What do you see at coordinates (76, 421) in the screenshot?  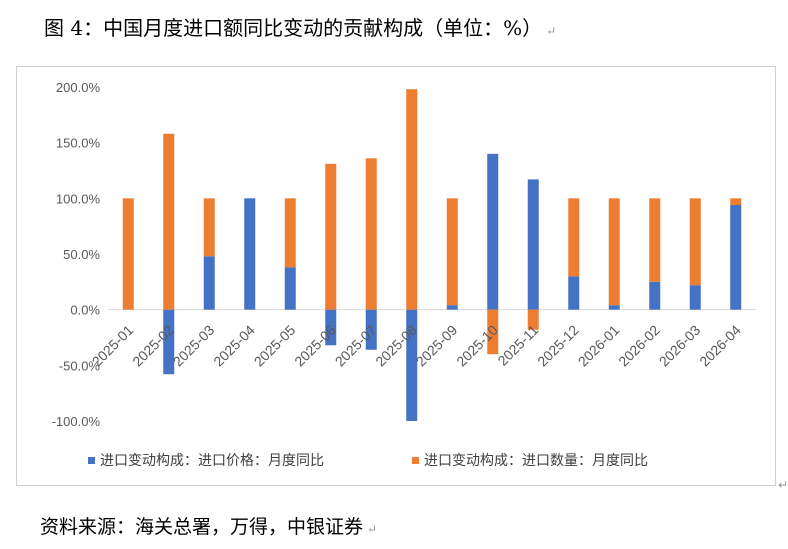 I see `y-tick-label: -100.0%` at bounding box center [76, 421].